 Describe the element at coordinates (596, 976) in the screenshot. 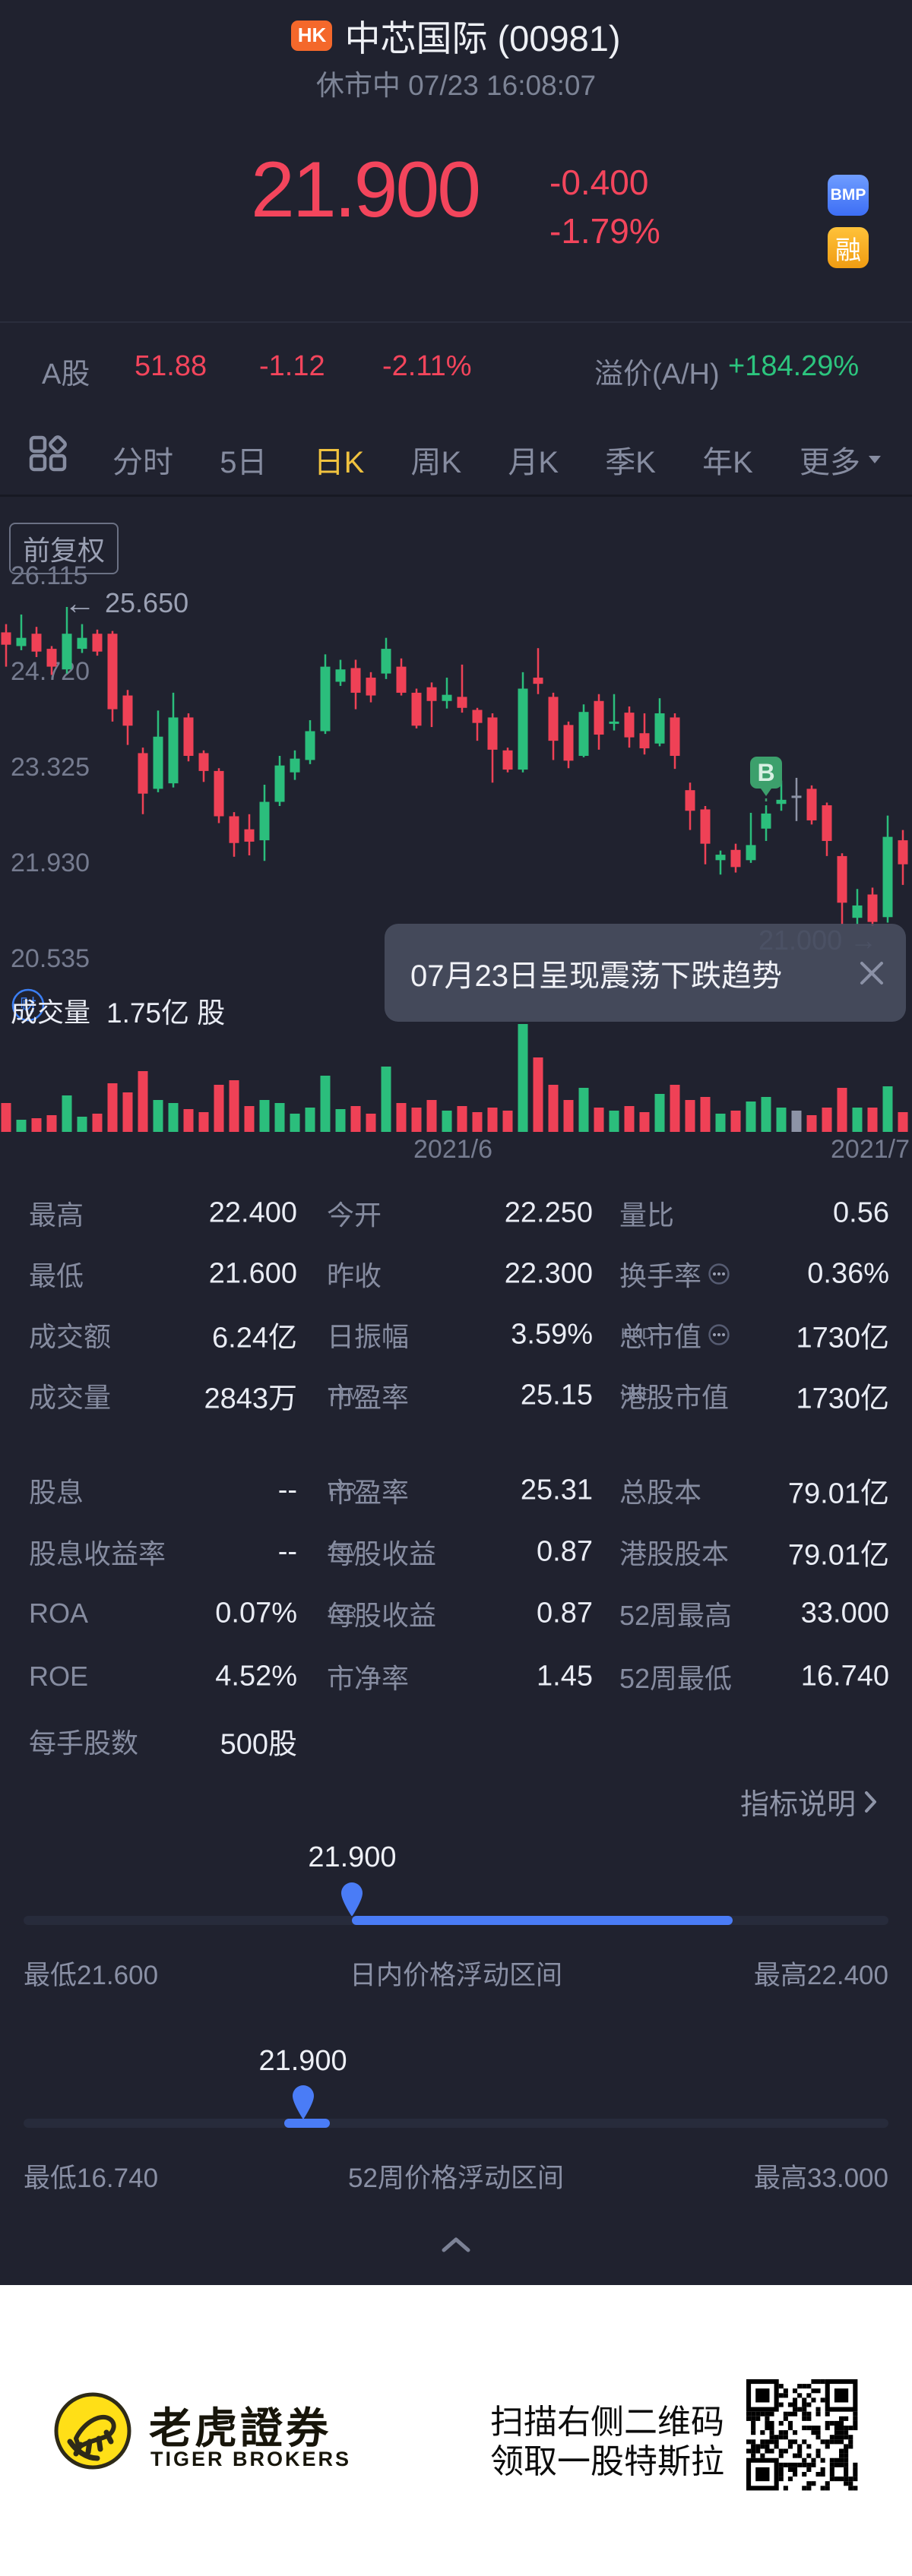

I see `trend-popup-text: 07月23日呈现震荡下跌趋势` at that location.